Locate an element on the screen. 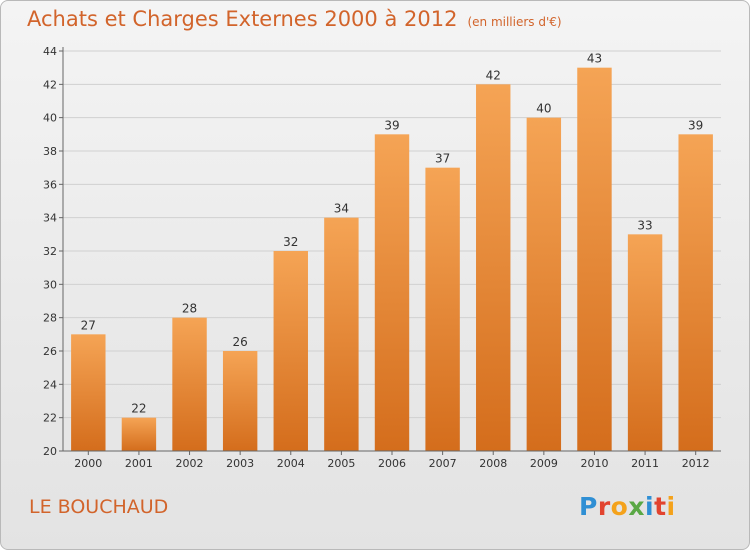 The image size is (750, 550). data-label: 26 is located at coordinates (240, 342).